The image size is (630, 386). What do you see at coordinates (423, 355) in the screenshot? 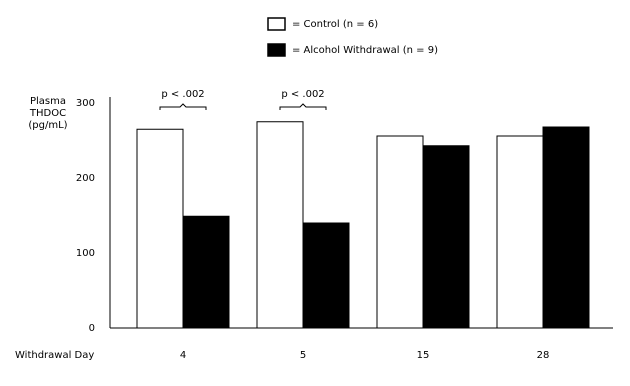
I see `x-tick-label: 15` at bounding box center [423, 355].